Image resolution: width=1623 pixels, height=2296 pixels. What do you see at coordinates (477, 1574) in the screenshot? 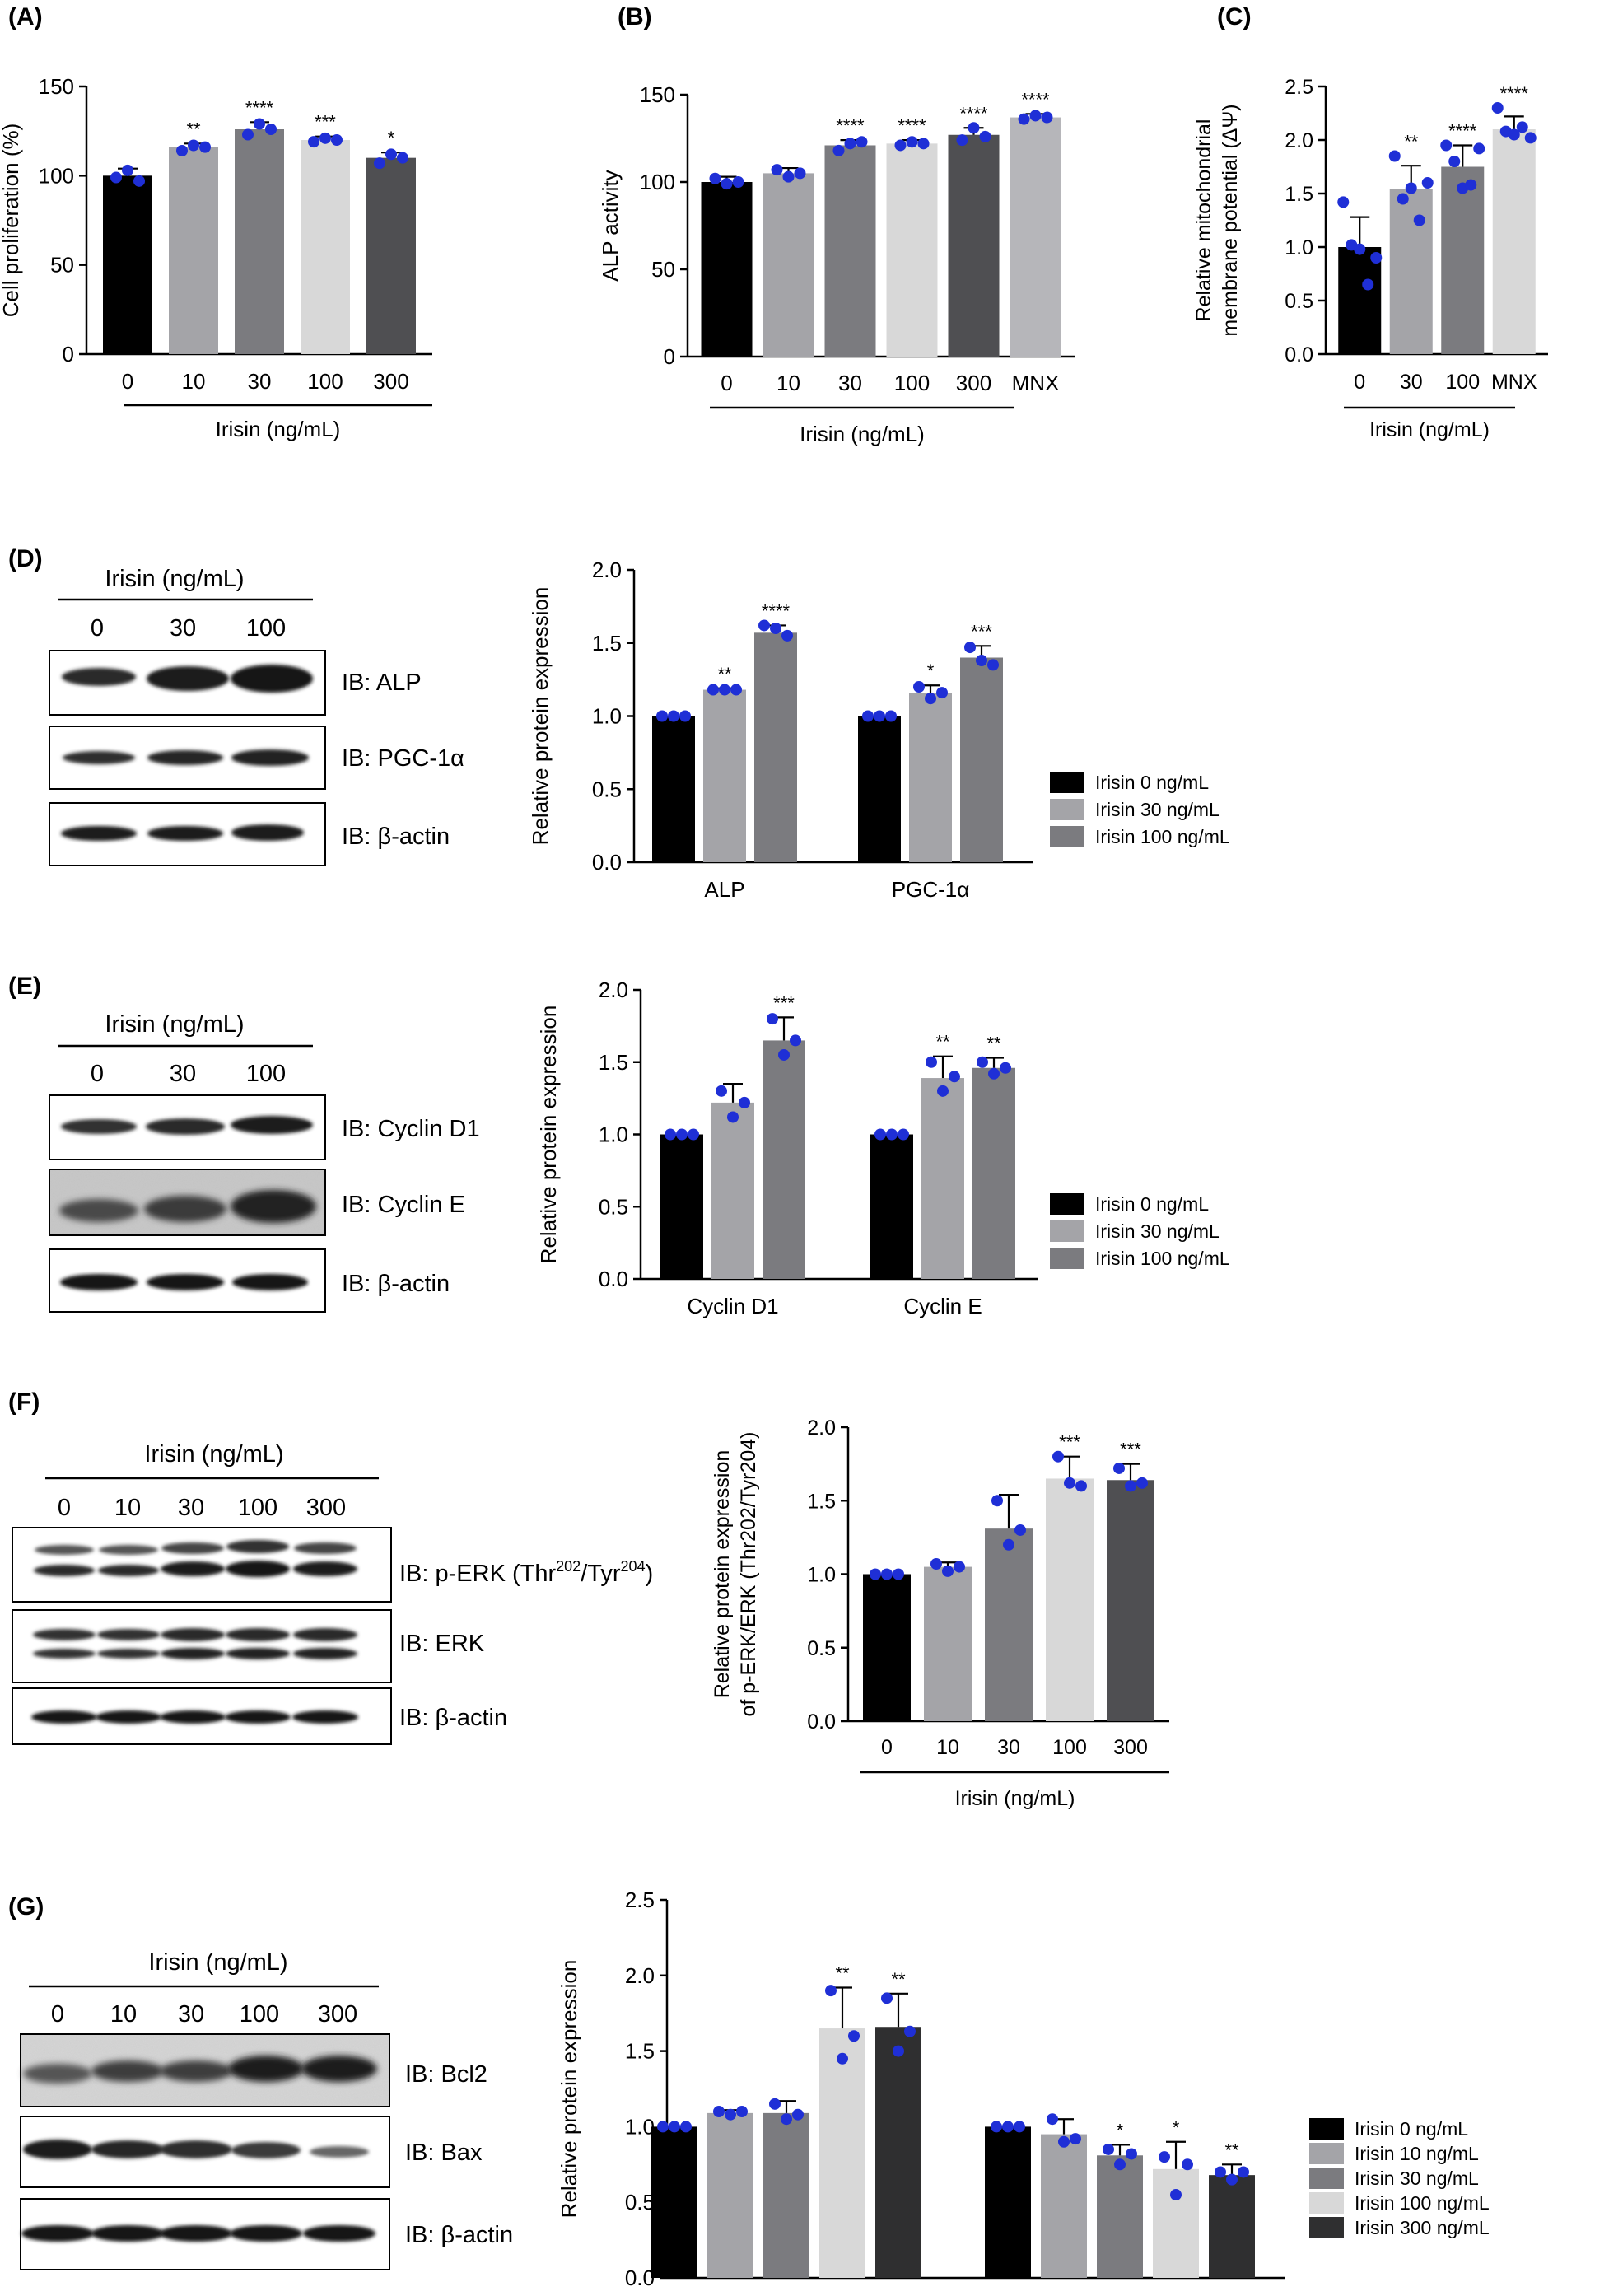
I see `blot-row-text: IB: p-ERK (Thr` at bounding box center [477, 1574].